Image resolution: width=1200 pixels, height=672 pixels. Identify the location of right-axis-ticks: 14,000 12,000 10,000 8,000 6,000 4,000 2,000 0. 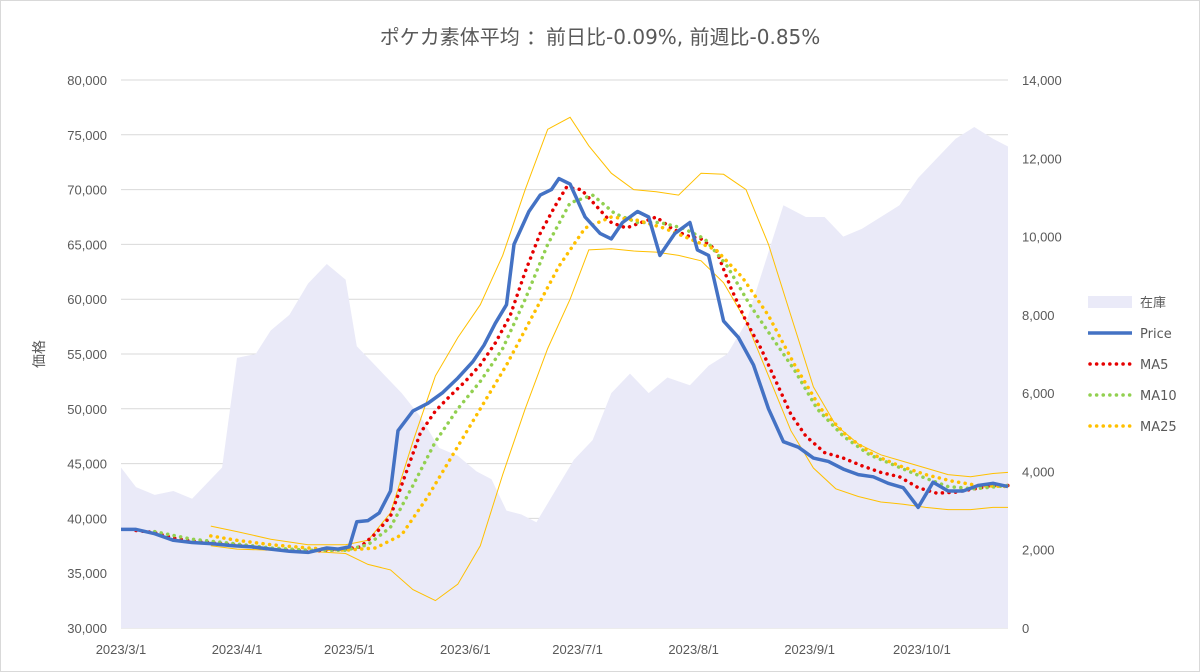
(1042, 354).